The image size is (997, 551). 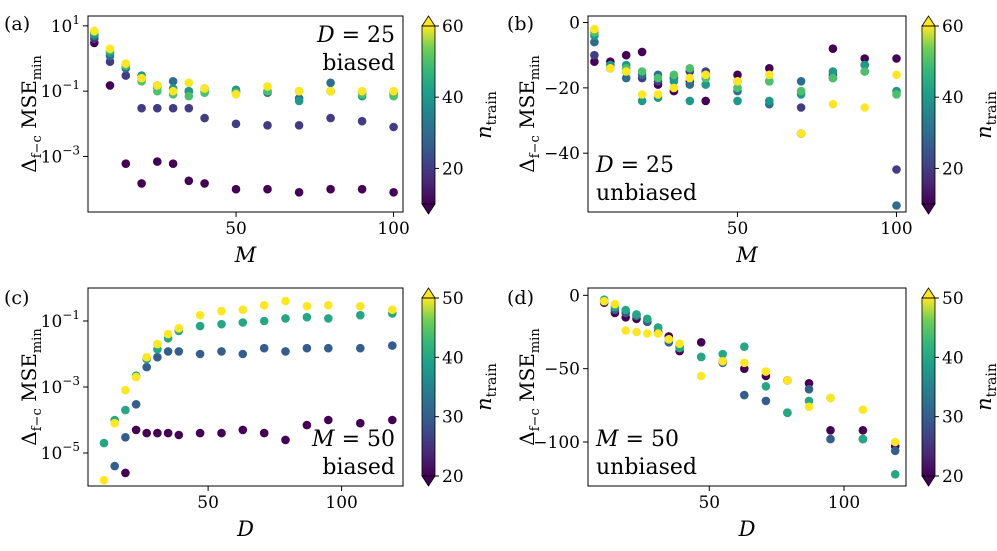 What do you see at coordinates (353, 439) in the screenshot?
I see `annotation-line1: M = 50` at bounding box center [353, 439].